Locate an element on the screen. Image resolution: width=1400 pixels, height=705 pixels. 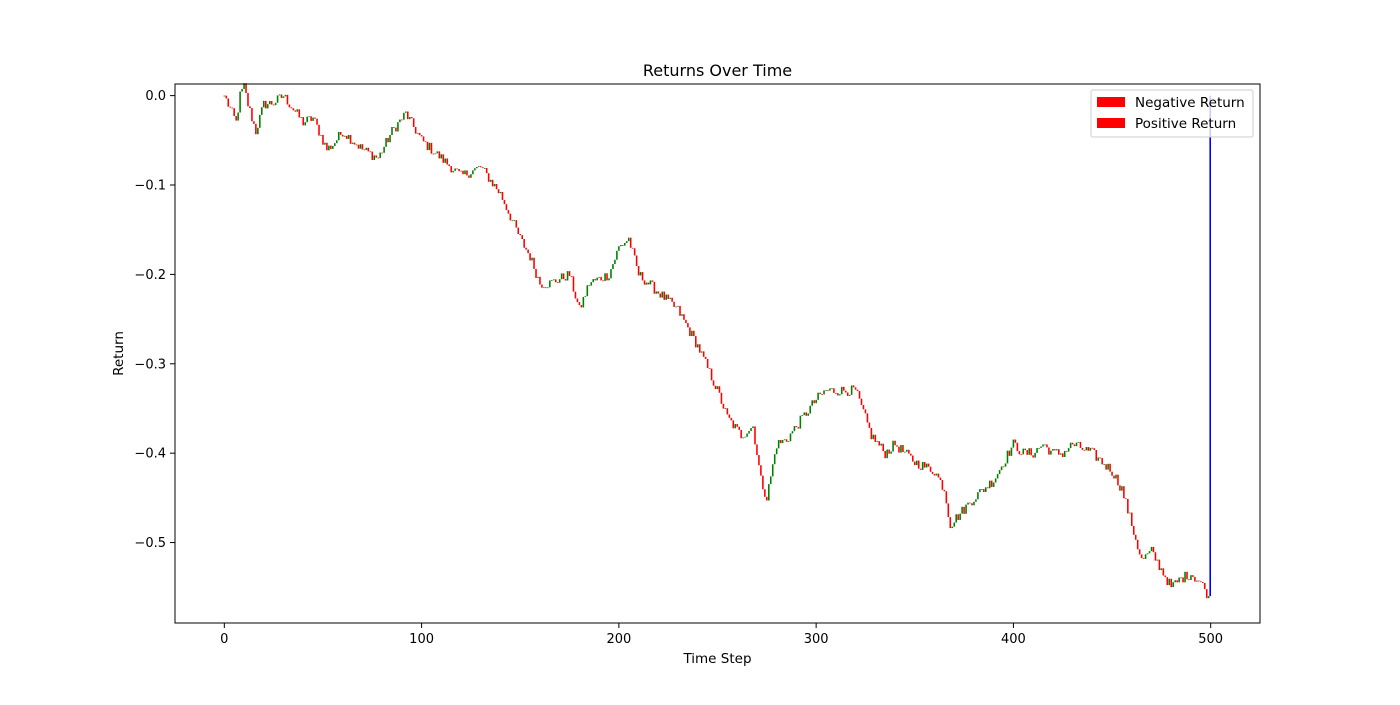
legend-box is located at coordinates (1172, 113).